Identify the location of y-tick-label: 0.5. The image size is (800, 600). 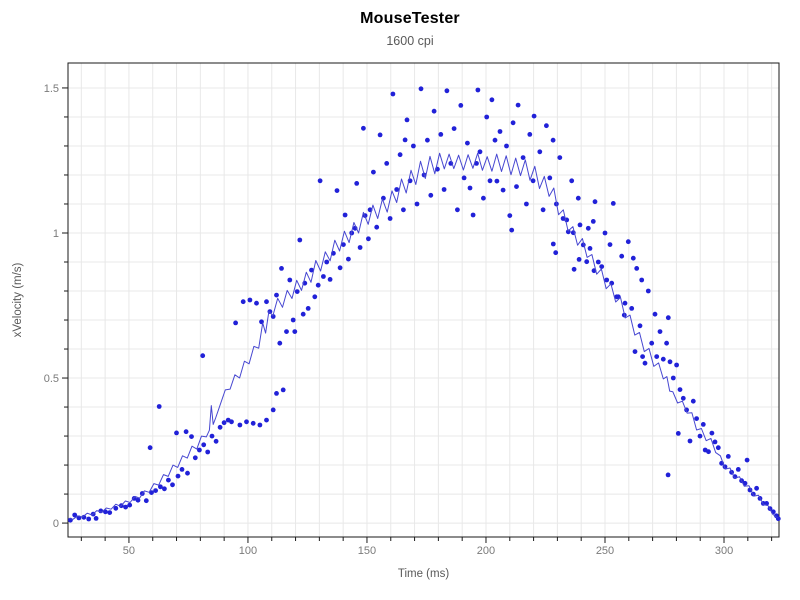
(51, 379).